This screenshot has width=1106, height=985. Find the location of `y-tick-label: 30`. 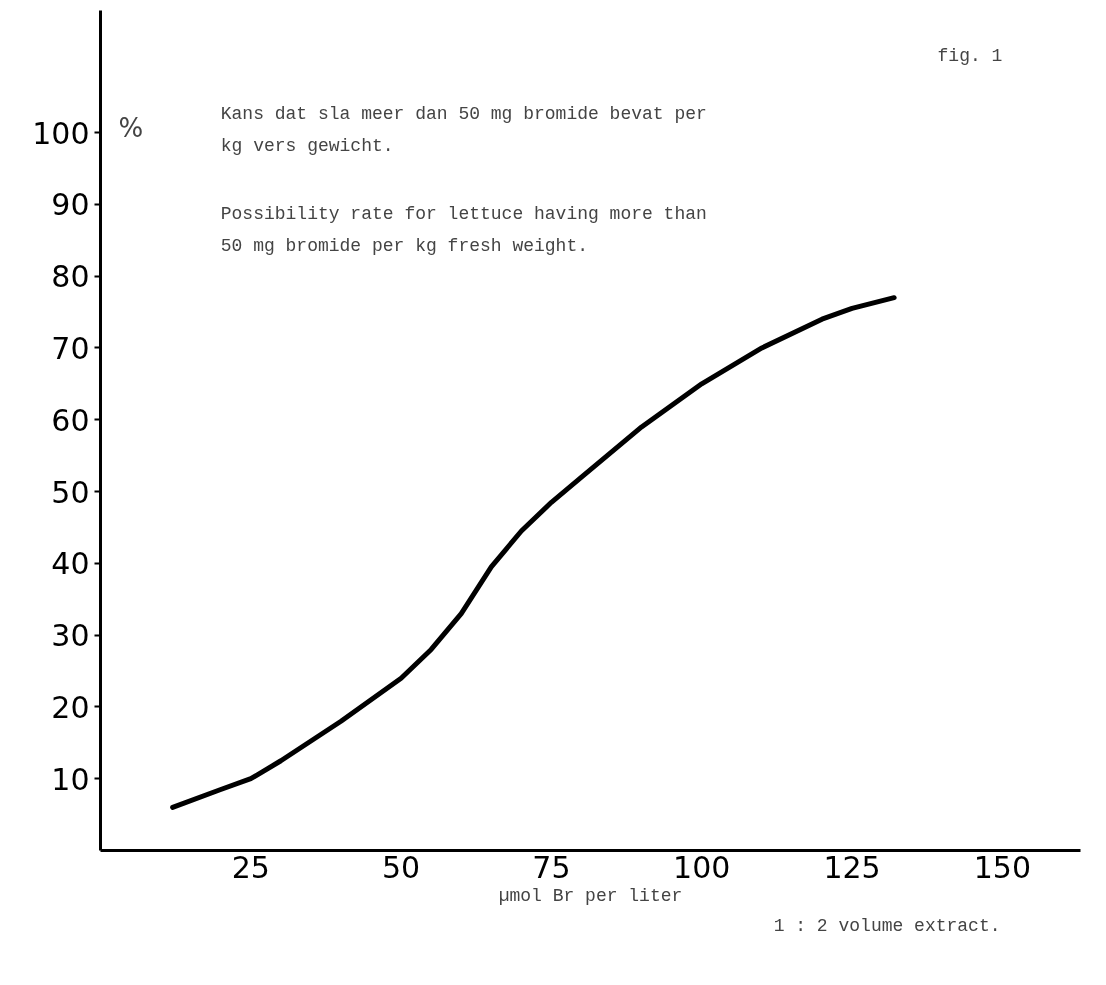

y-tick-label: 30 is located at coordinates (70, 636).